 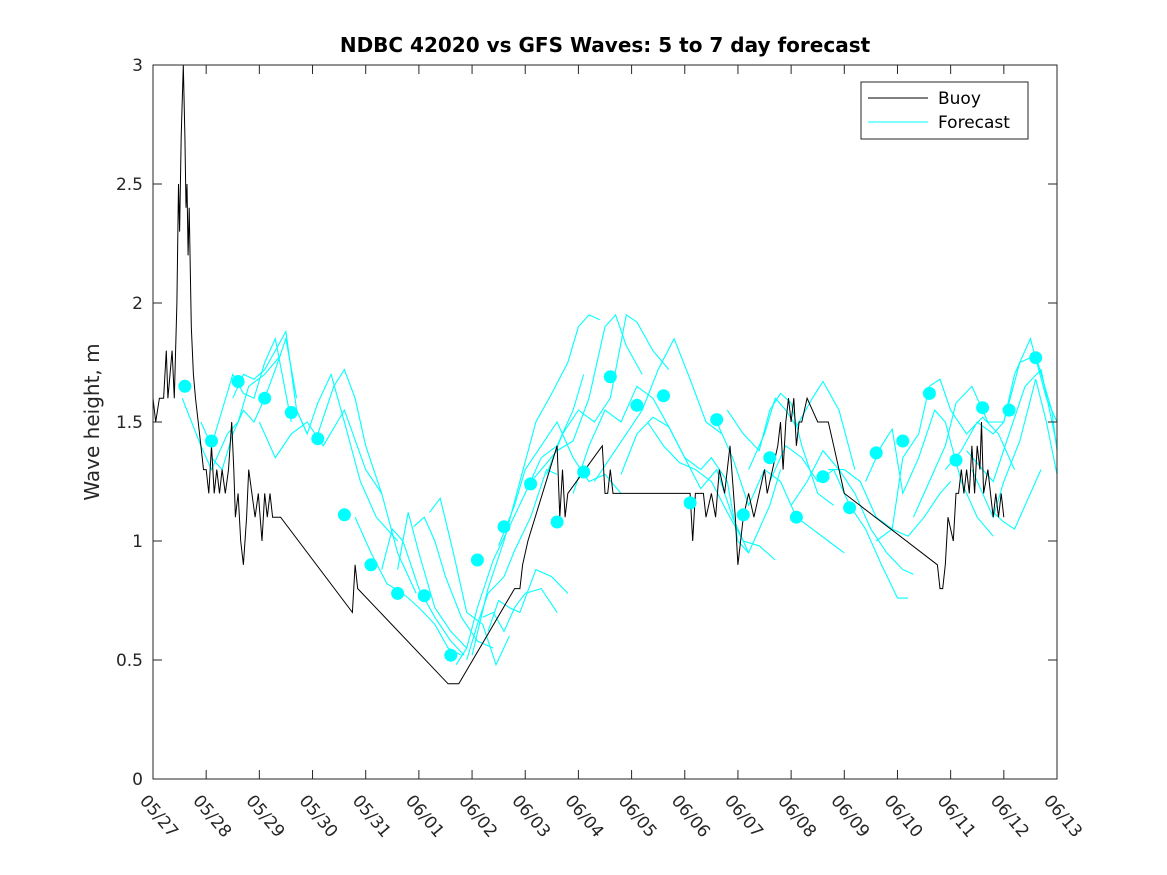 What do you see at coordinates (137, 542) in the screenshot?
I see `y-tick-label-2: 1` at bounding box center [137, 542].